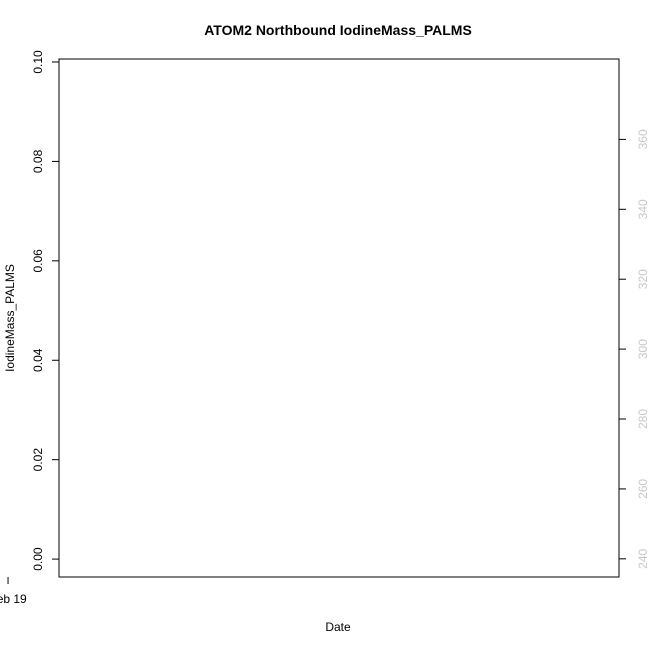 This screenshot has width=650, height=650. What do you see at coordinates (45, 310) in the screenshot?
I see `y-axis: 0.00 0.02 0.04 0.06 0.08 0.10` at bounding box center [45, 310].